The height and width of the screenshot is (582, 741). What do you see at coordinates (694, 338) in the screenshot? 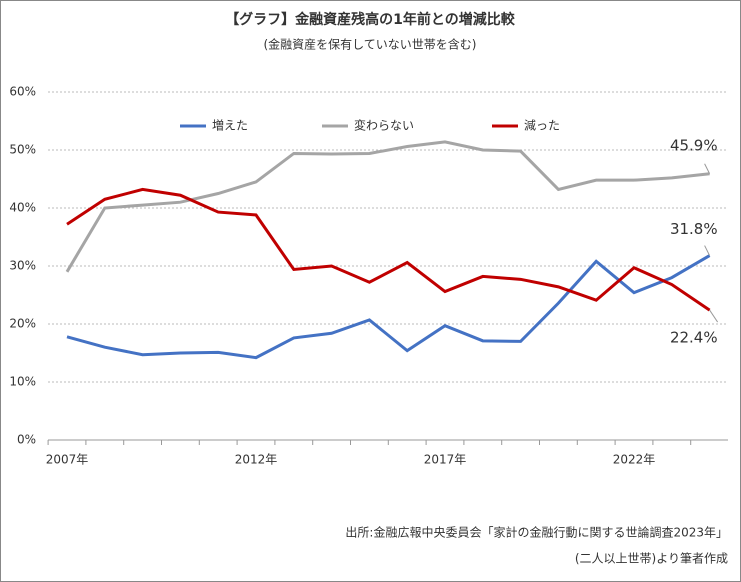
I see `value-label: 22.4%` at bounding box center [694, 338].